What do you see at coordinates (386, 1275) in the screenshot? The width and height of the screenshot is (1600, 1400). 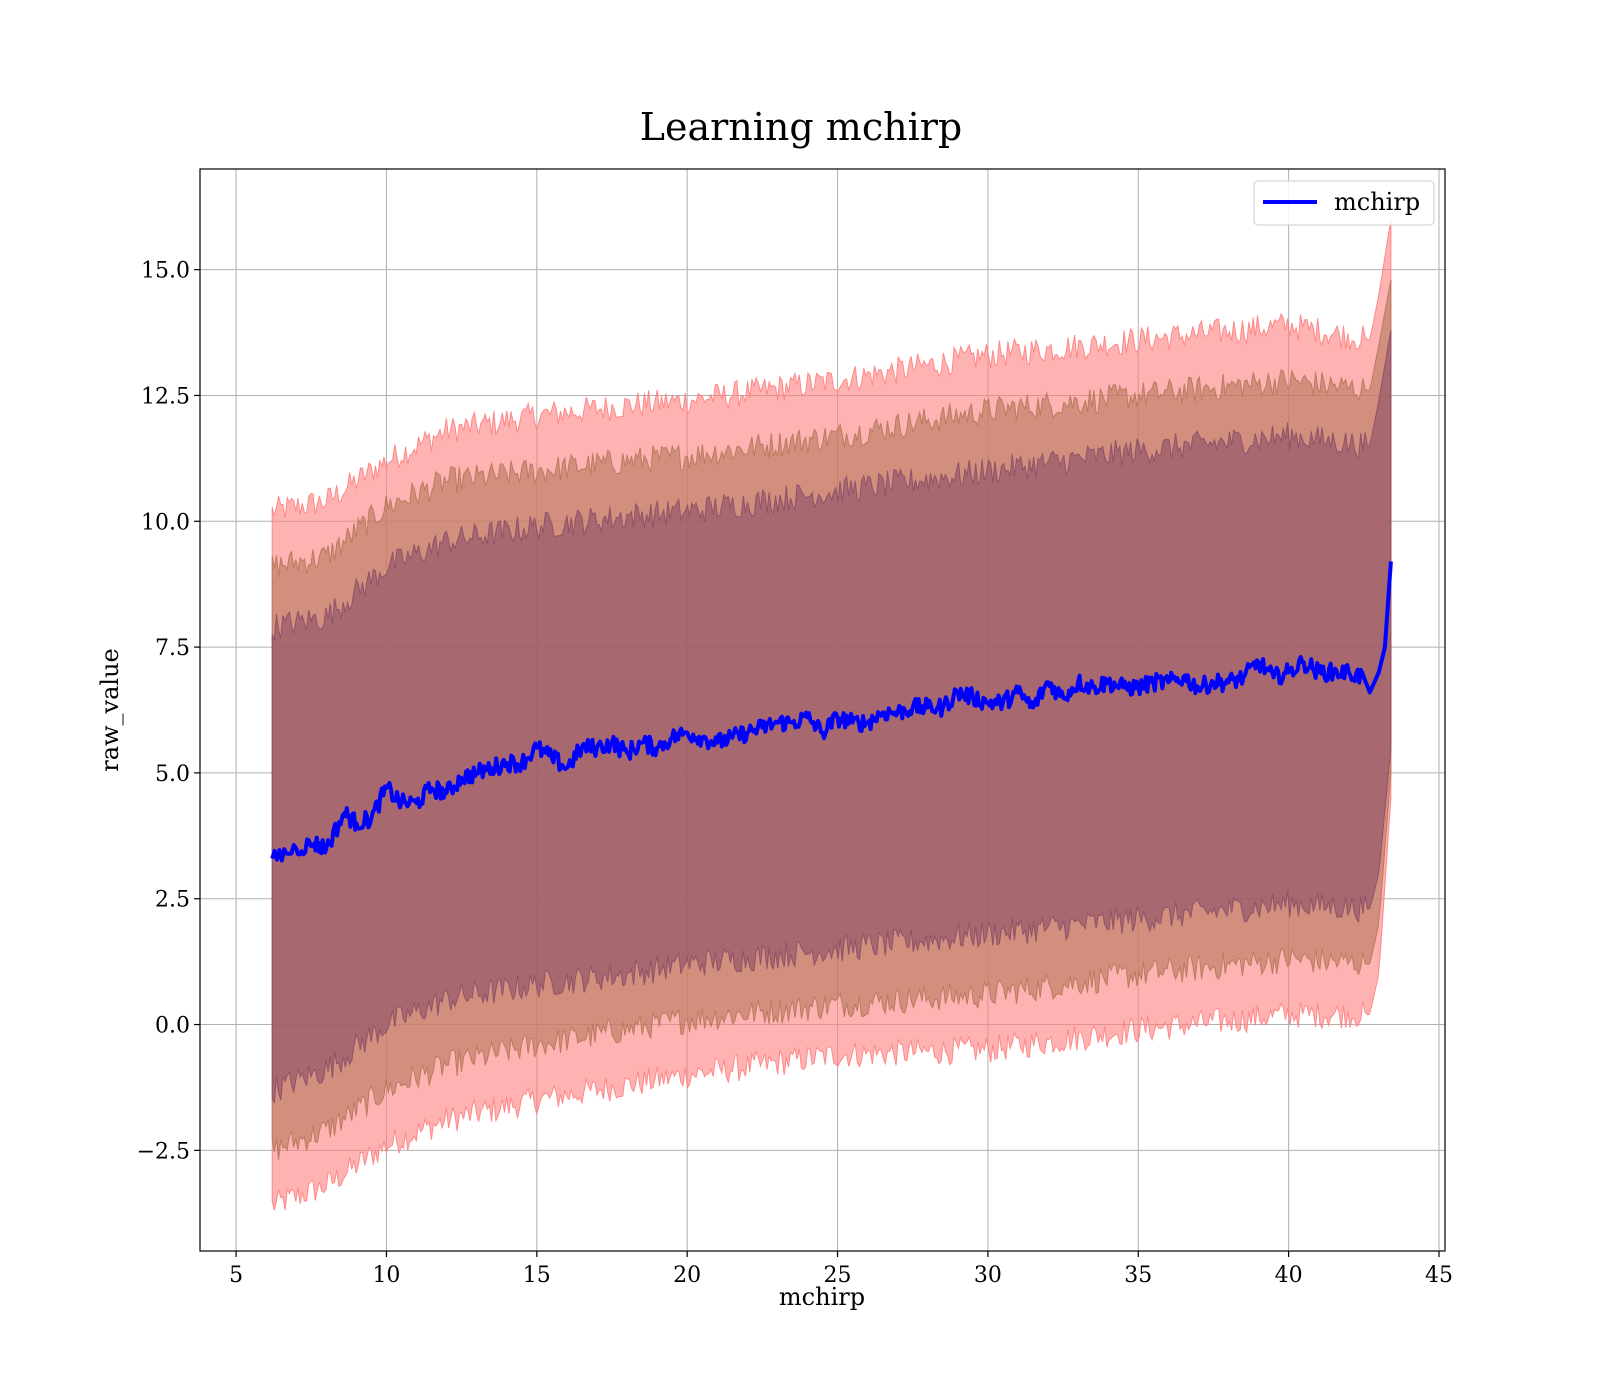 I see `x-tick-label-1: 10` at bounding box center [386, 1275].